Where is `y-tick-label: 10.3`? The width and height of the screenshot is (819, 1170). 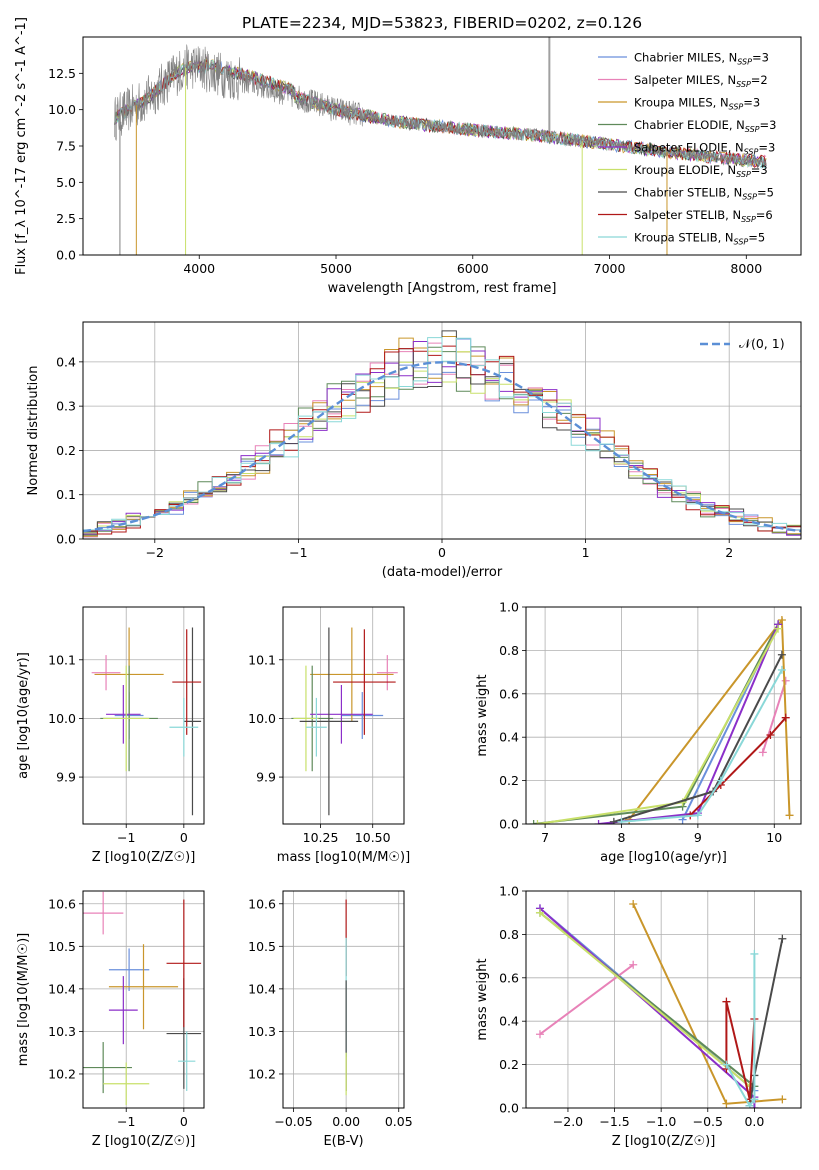
y-tick-label: 10.3 is located at coordinates (262, 1031).